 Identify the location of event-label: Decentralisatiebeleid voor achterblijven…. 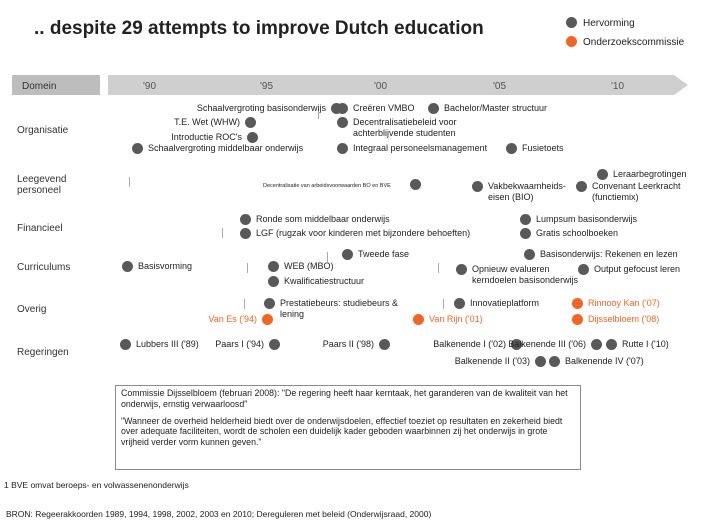
(405, 127).